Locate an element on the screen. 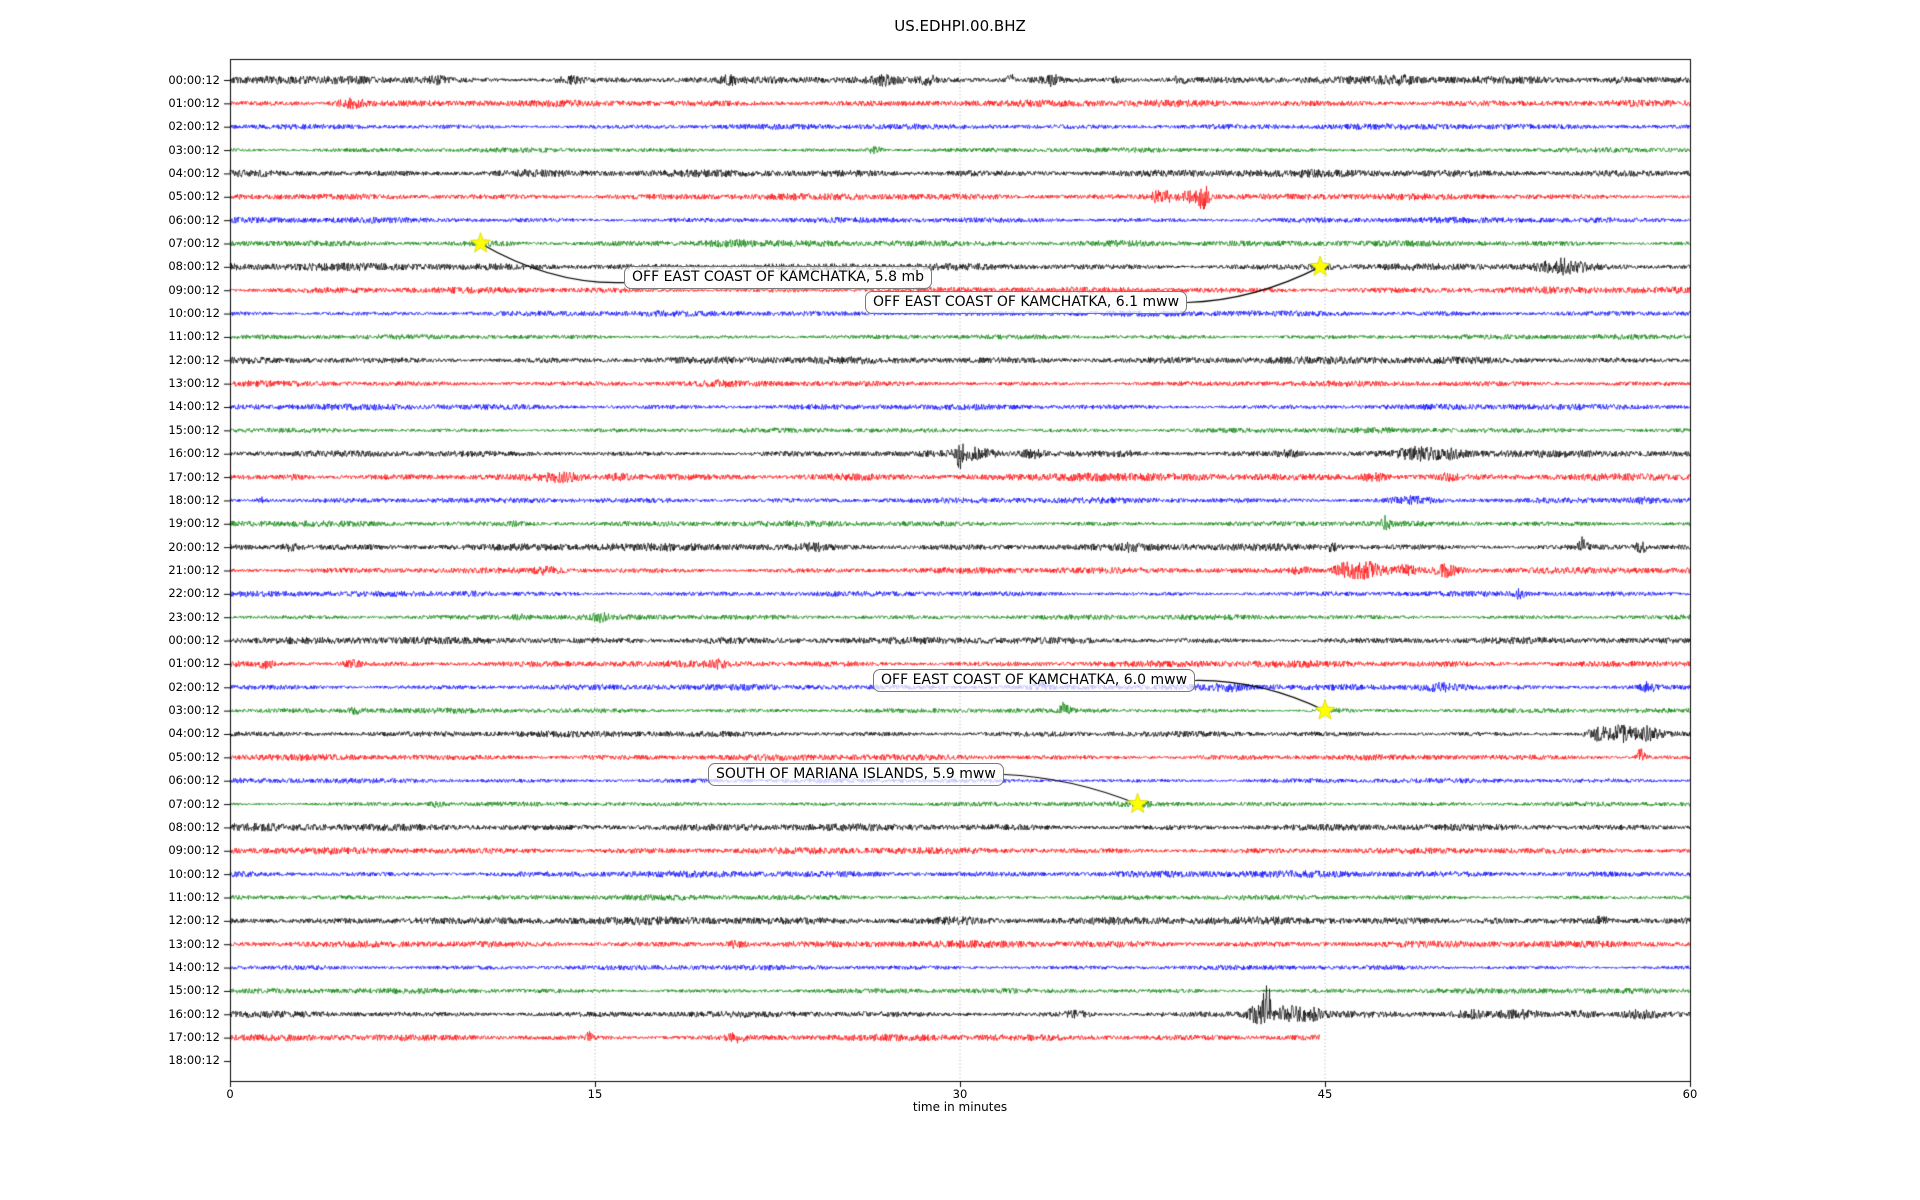 Image resolution: width=1920 pixels, height=1200 pixels. x-tick-label: 15 is located at coordinates (595, 1094).